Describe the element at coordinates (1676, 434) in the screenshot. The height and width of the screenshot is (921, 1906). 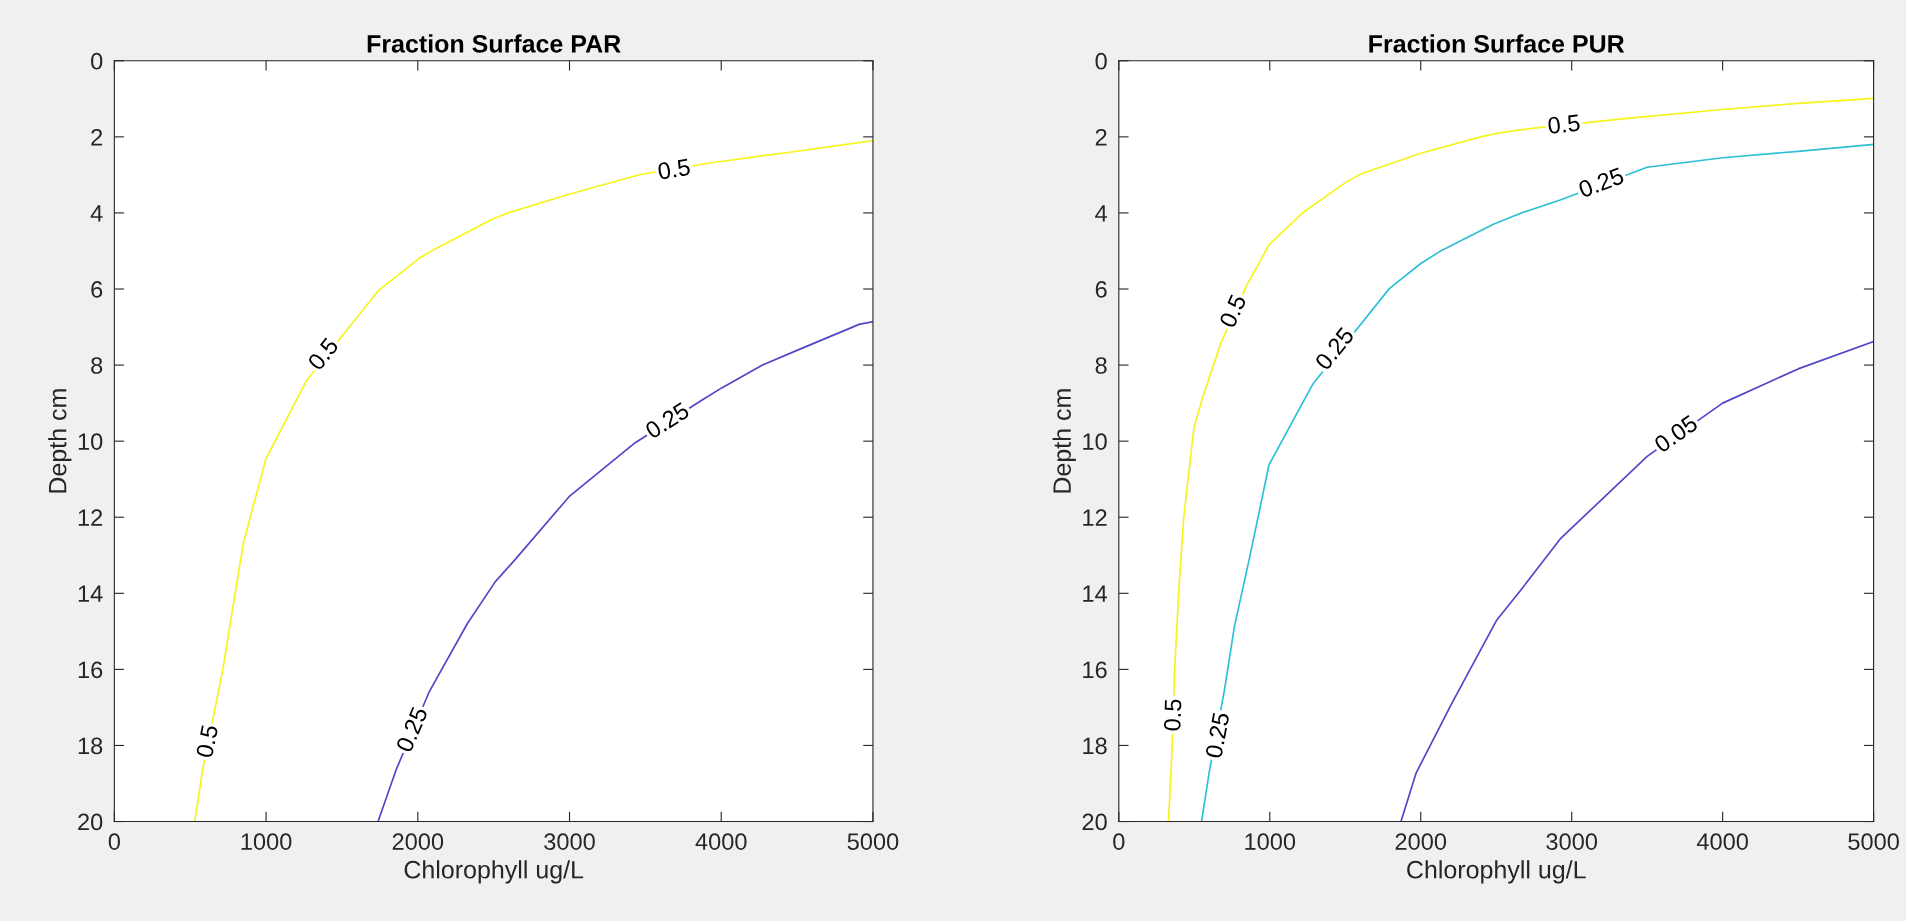
I see `annotation: 0.05` at that location.